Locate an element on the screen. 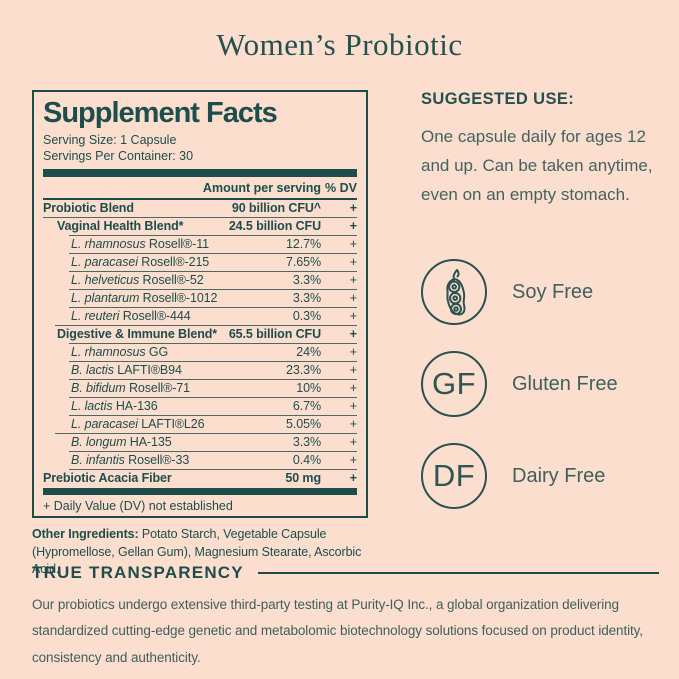  table-header: Amount per serving % DV is located at coordinates (200, 189).